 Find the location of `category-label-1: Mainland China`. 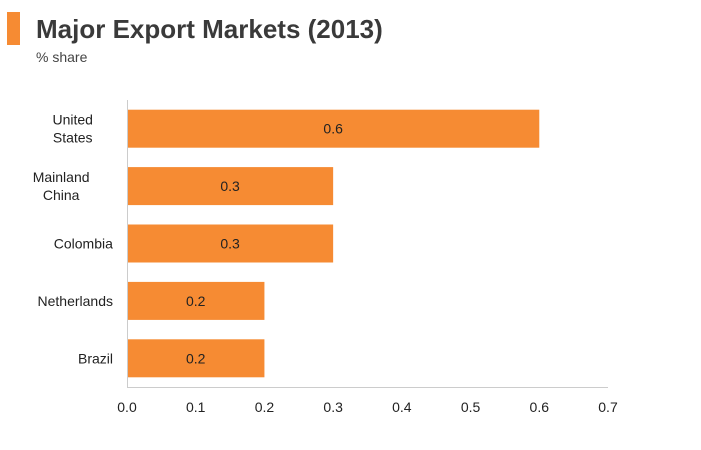

category-label-1: Mainland China is located at coordinates (61, 186).